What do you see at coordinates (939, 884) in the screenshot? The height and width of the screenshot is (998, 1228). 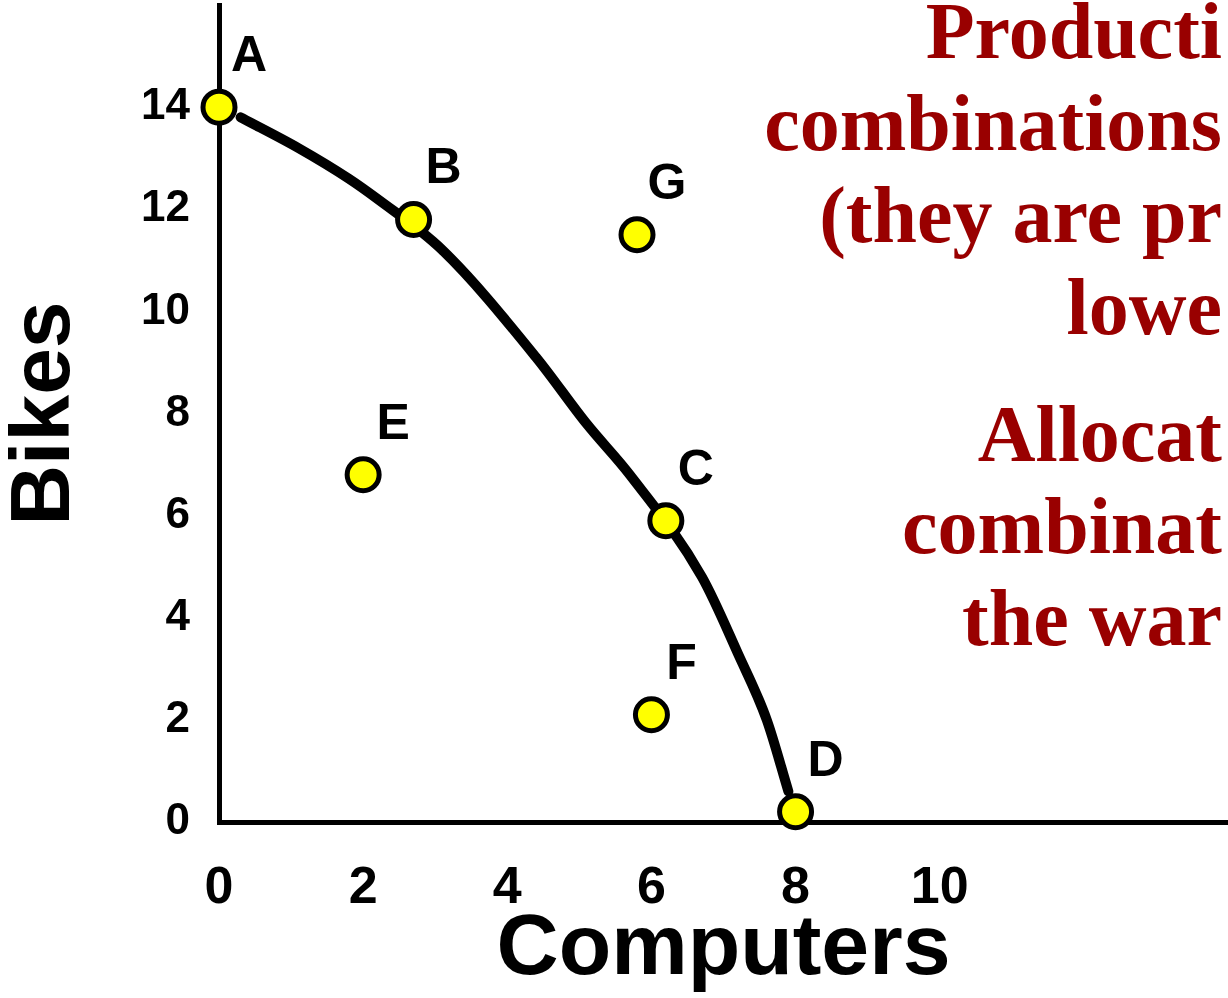 I see `x-tick-label: 10` at bounding box center [939, 884].